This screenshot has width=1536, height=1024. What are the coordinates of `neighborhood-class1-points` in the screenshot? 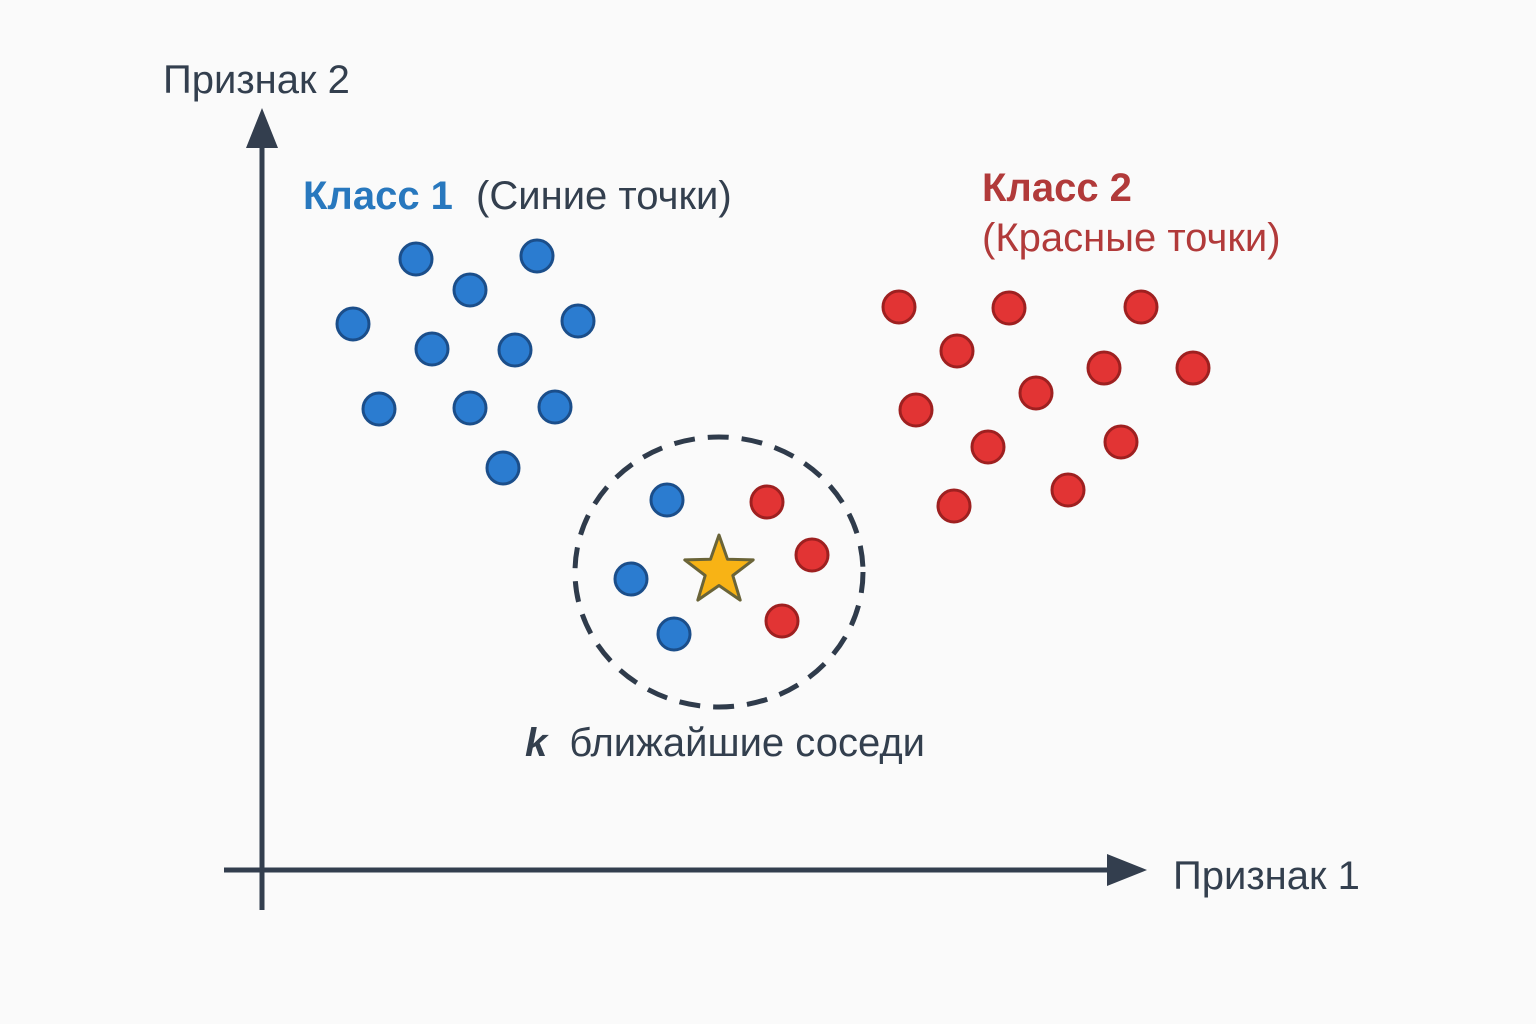 It's located at (652, 567).